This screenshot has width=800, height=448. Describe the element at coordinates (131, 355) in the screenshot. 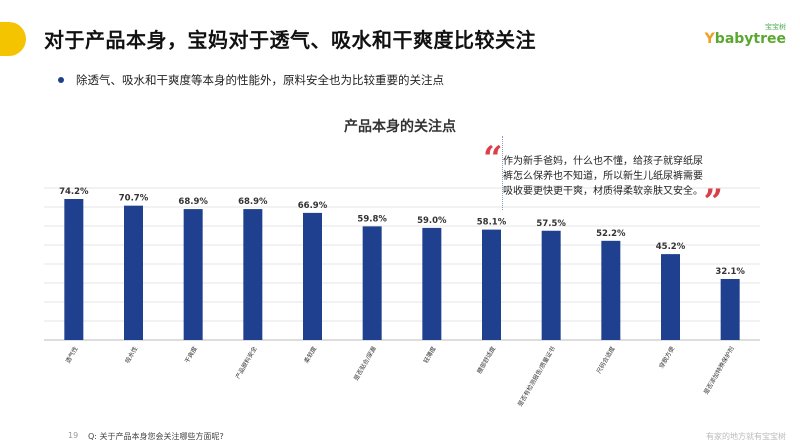

I see `x-tick-label: 吸水性` at that location.